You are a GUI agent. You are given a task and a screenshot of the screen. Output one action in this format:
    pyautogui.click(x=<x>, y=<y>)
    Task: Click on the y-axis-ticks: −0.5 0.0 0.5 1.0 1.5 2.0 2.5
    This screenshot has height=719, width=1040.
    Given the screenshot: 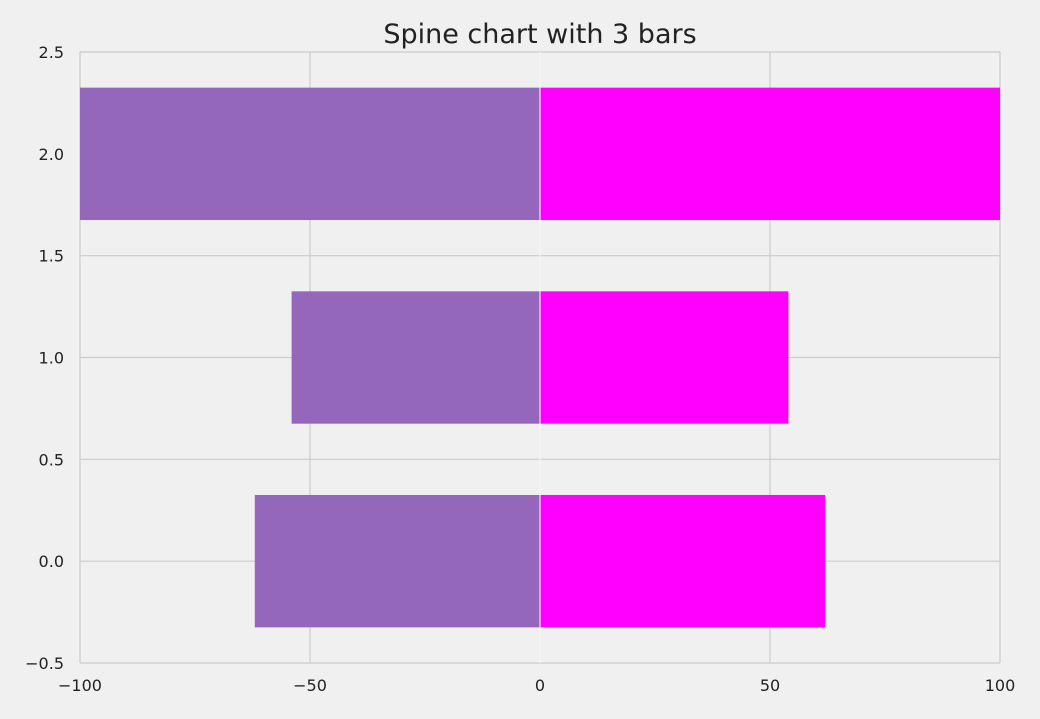 What is the action you would take?
    pyautogui.click(x=44, y=358)
    